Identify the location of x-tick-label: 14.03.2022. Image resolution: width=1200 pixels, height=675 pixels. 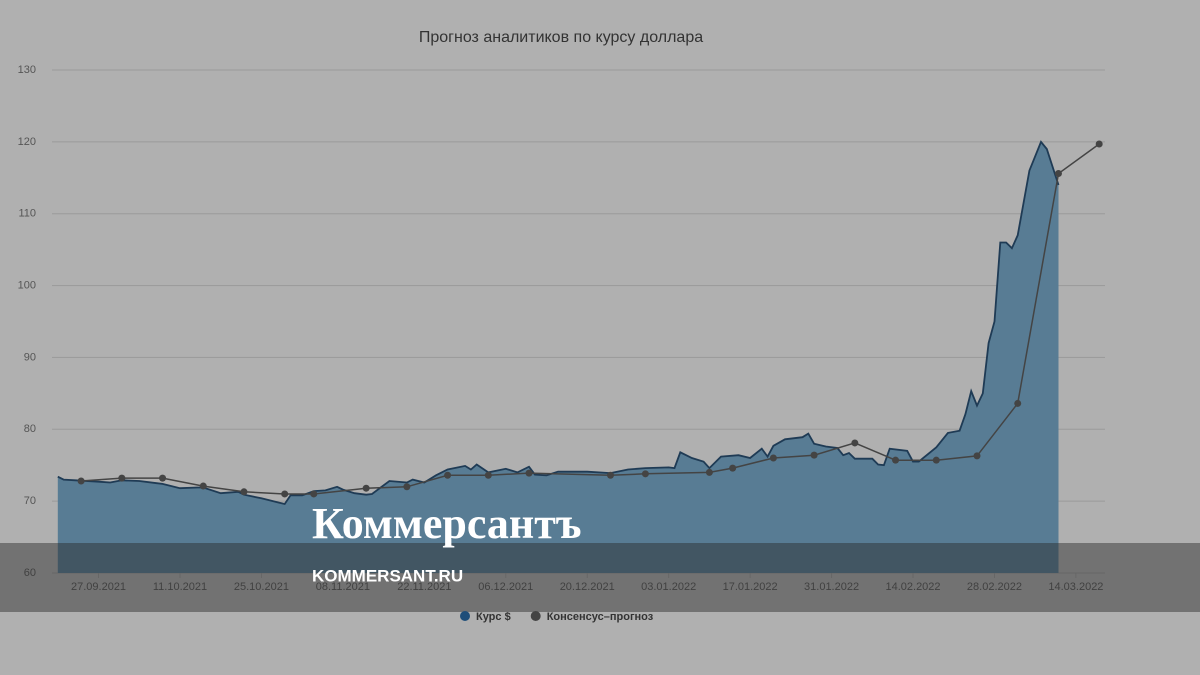
(1075, 587).